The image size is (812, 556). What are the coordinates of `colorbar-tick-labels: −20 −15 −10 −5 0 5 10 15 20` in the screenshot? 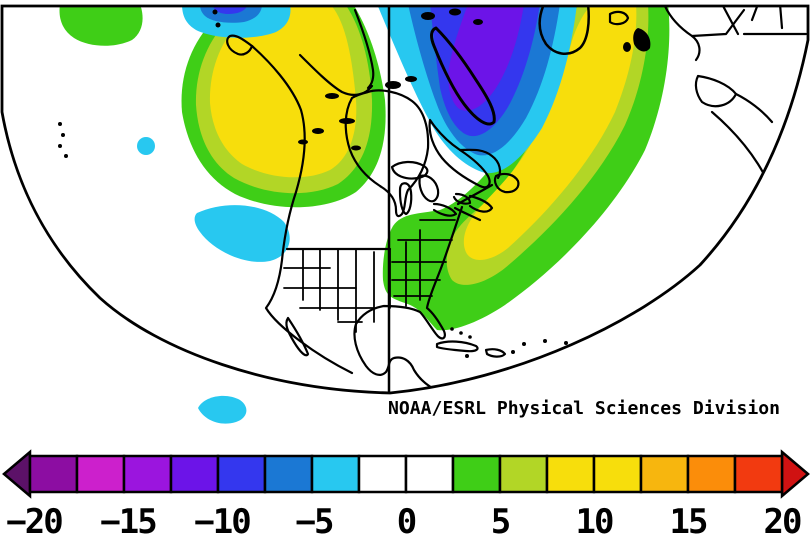 It's located at (404, 522).